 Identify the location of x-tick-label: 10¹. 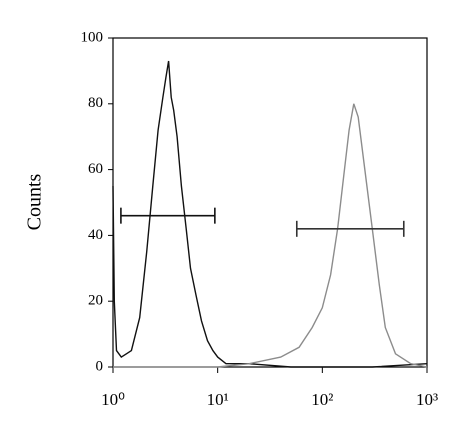
(218, 399).